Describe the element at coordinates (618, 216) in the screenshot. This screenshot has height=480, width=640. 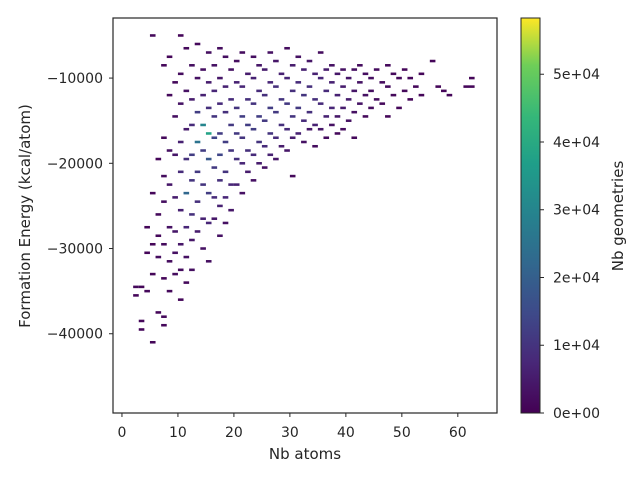
I see `colorbar-label: Nb geometries` at that location.